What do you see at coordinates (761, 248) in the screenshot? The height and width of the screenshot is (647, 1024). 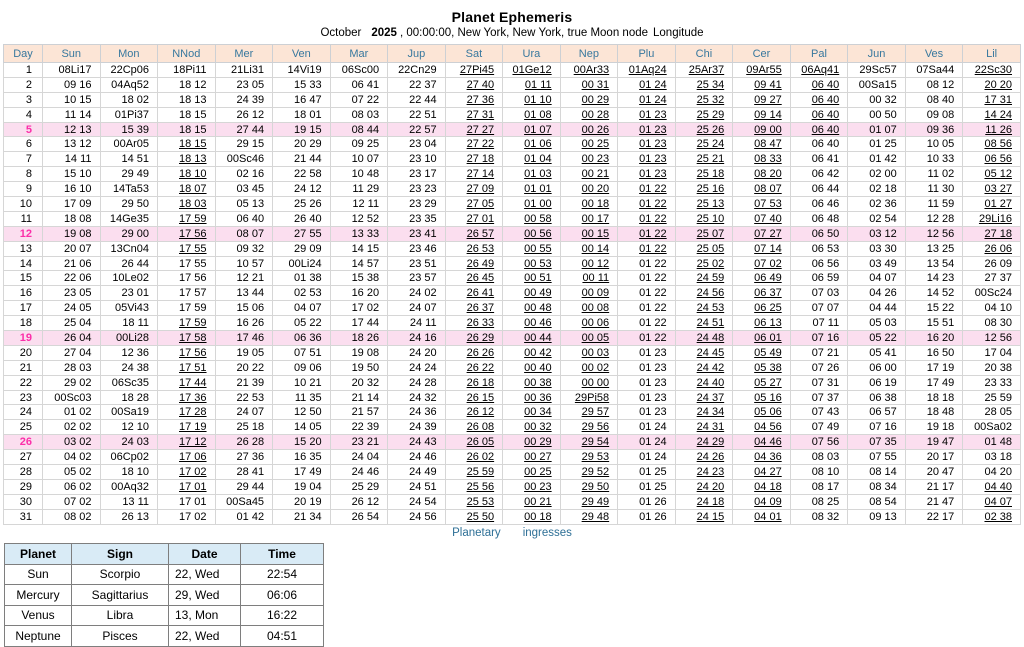 I see `cell-cer-day13: 07 14` at bounding box center [761, 248].